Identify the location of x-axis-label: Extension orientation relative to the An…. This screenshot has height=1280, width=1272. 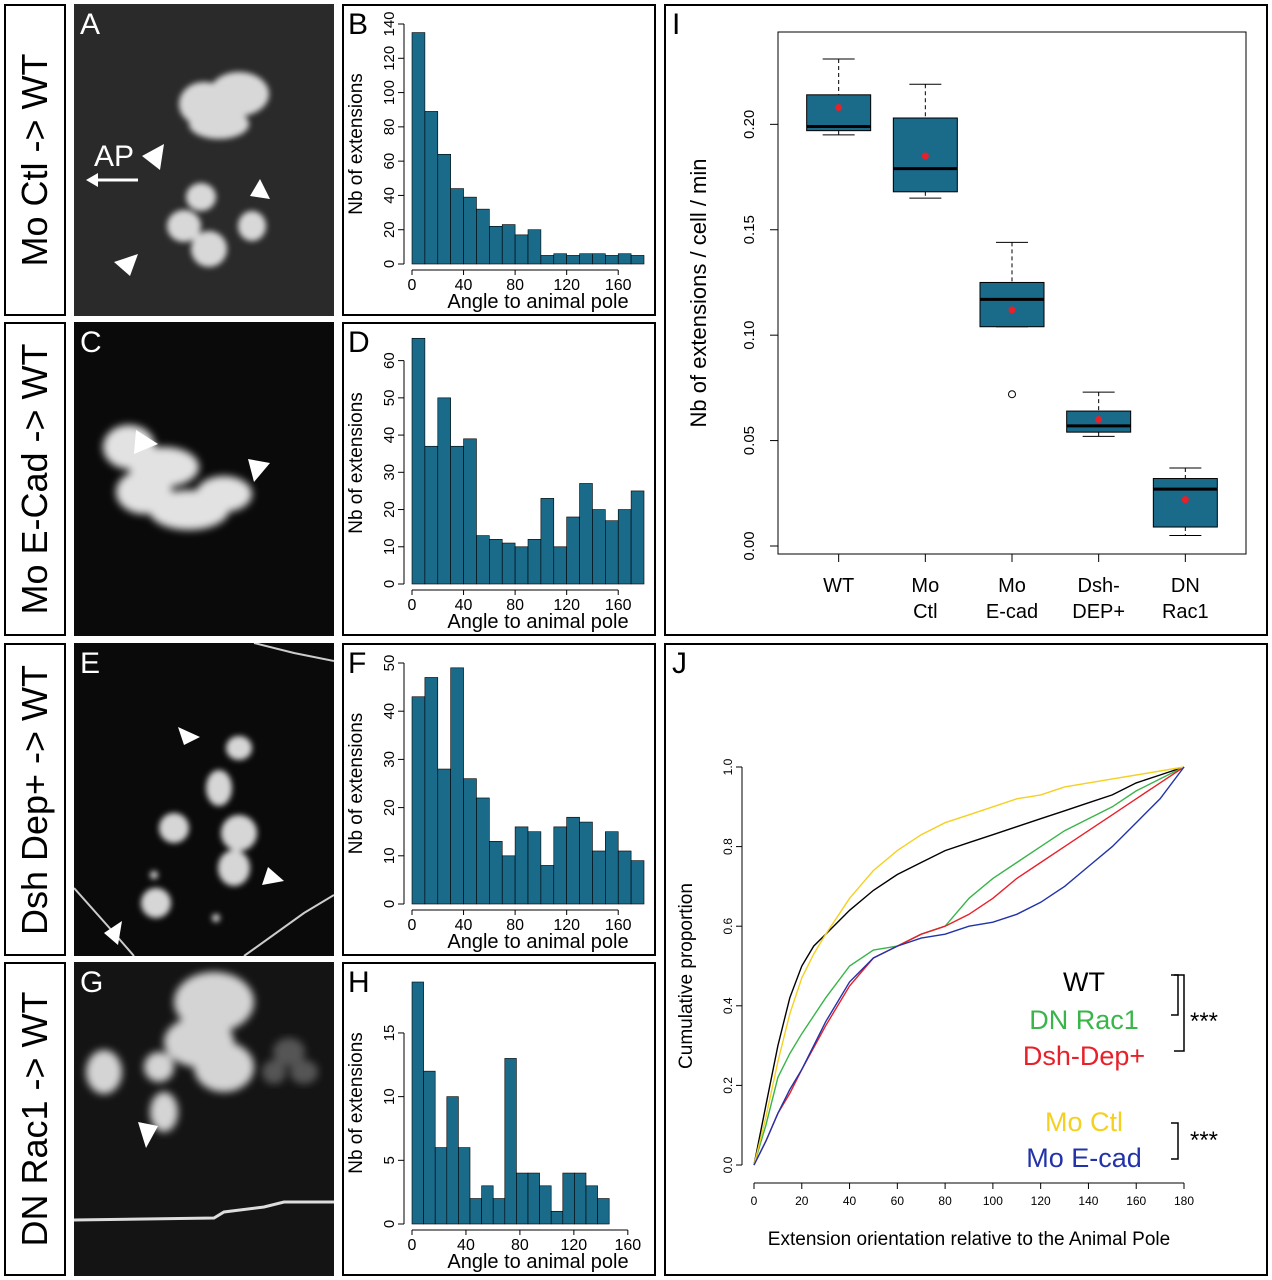
(969, 1239).